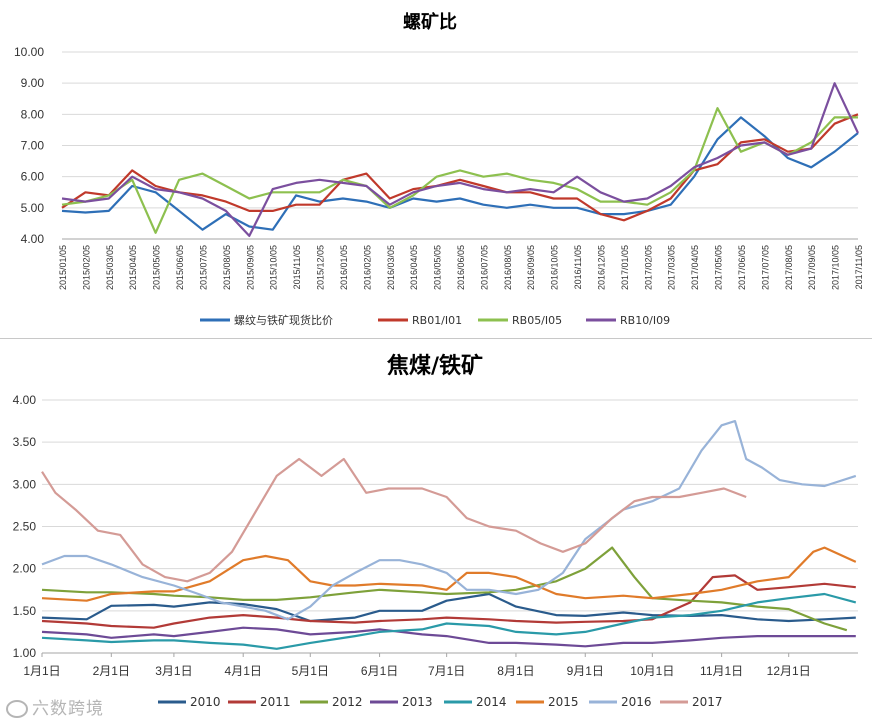 The image size is (872, 722). I want to click on x-tick-label: 2015/07/05, so click(203, 267).